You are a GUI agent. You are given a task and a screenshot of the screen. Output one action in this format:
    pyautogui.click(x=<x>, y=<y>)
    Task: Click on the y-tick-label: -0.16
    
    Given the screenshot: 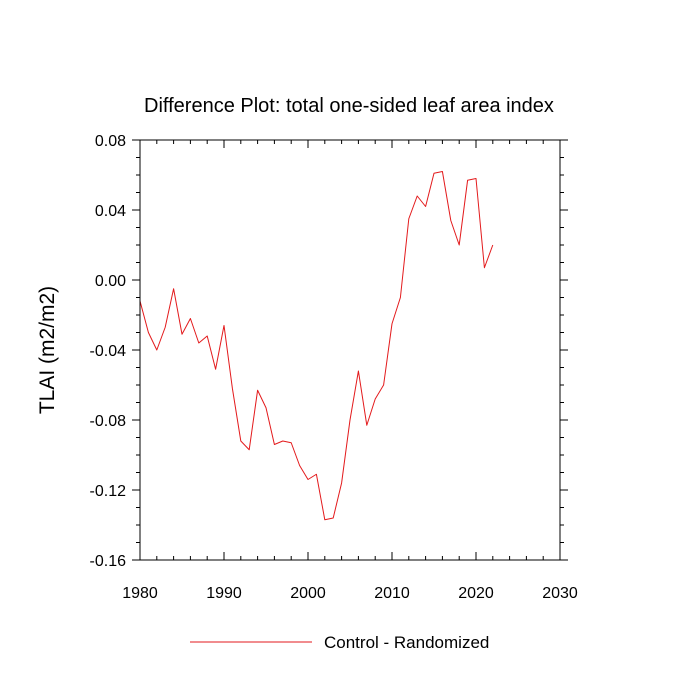 What is the action you would take?
    pyautogui.click(x=108, y=561)
    